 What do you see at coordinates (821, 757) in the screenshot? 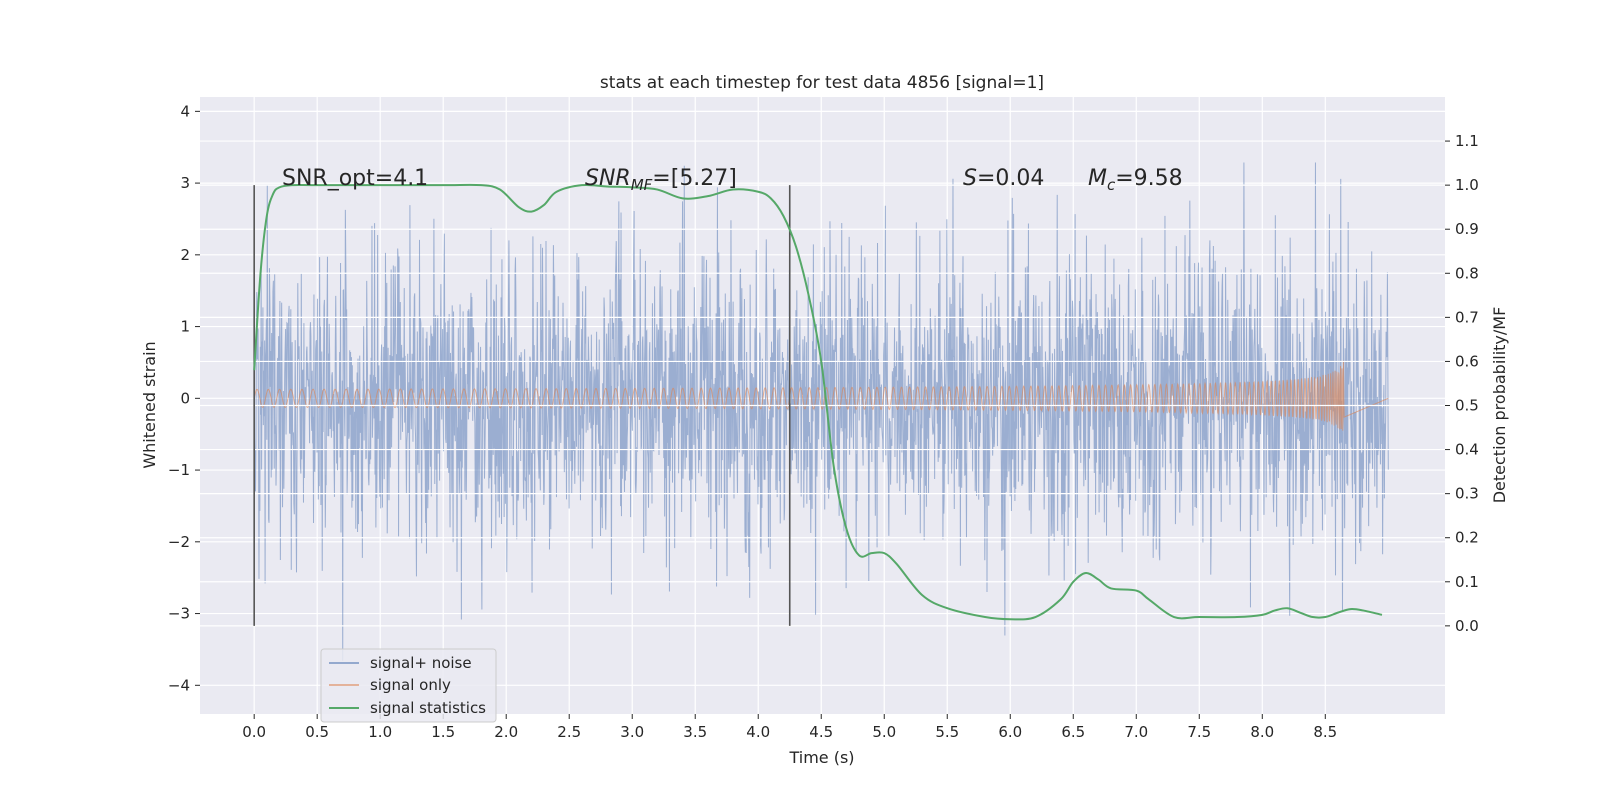
I see `x-axis-label: Time (s)` at bounding box center [821, 757].